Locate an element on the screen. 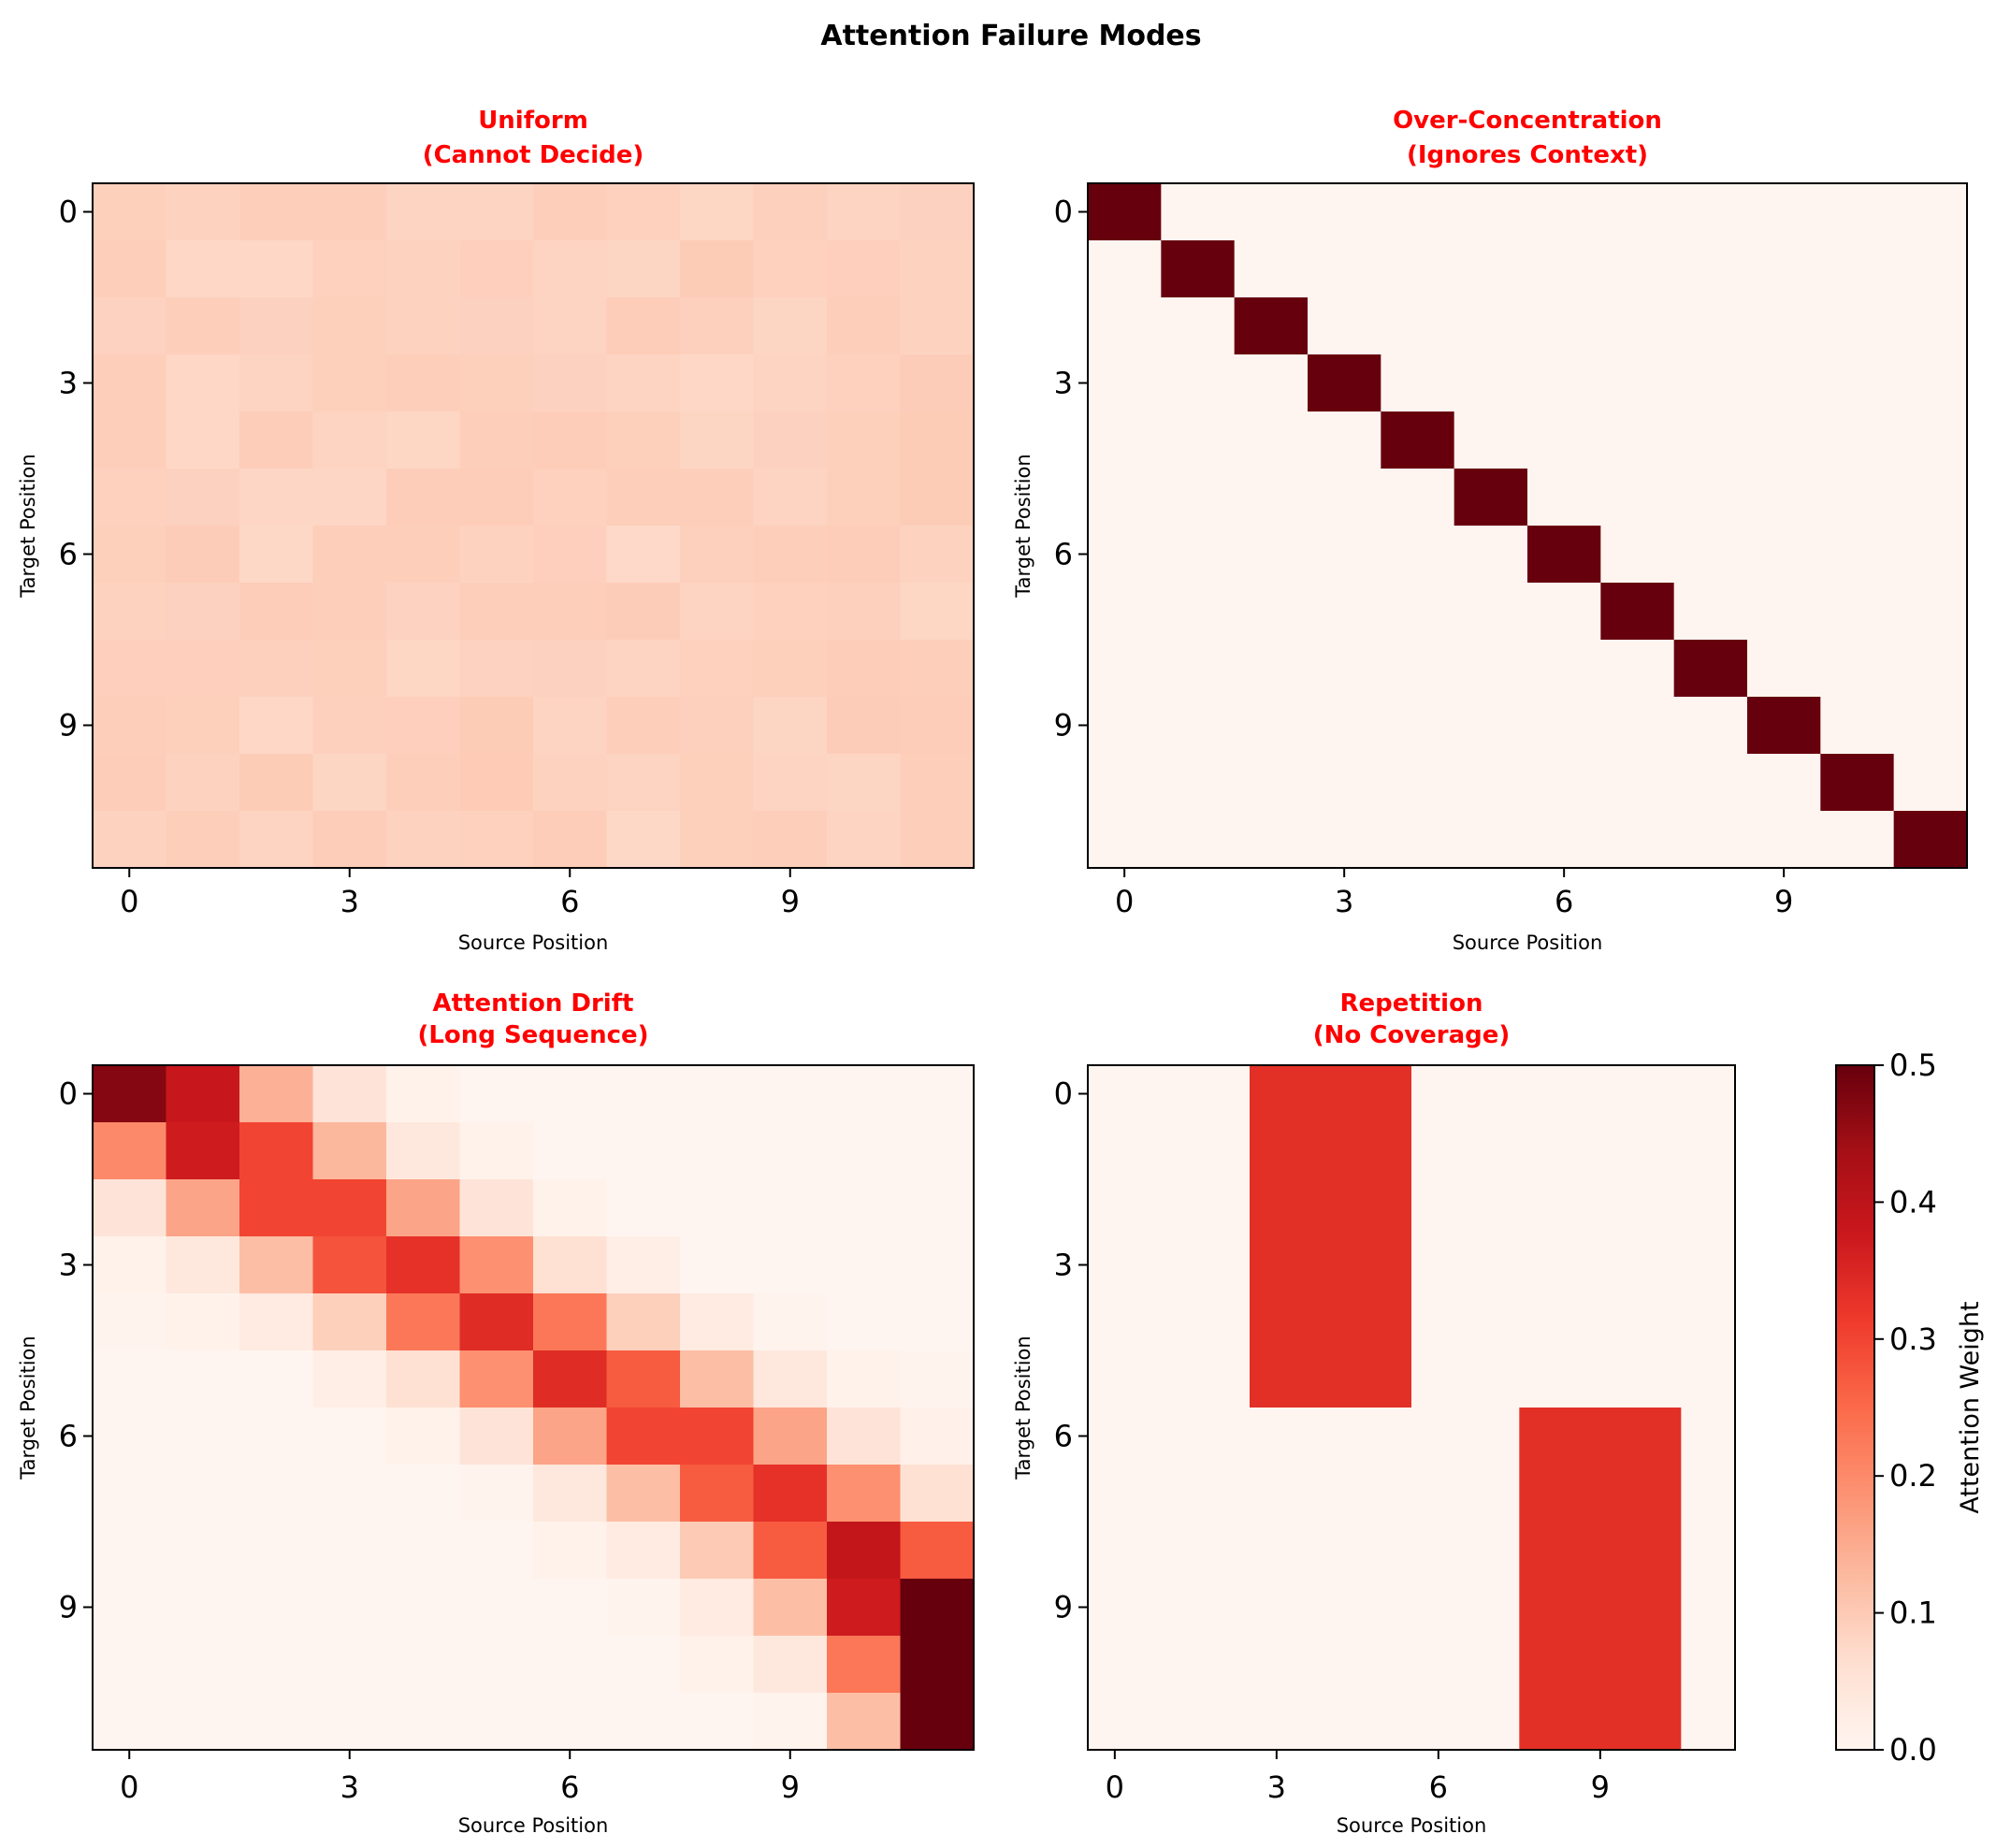 This screenshot has width=1996, height=1848. panel-subtitle: (No Coverage) is located at coordinates (1412, 1035).